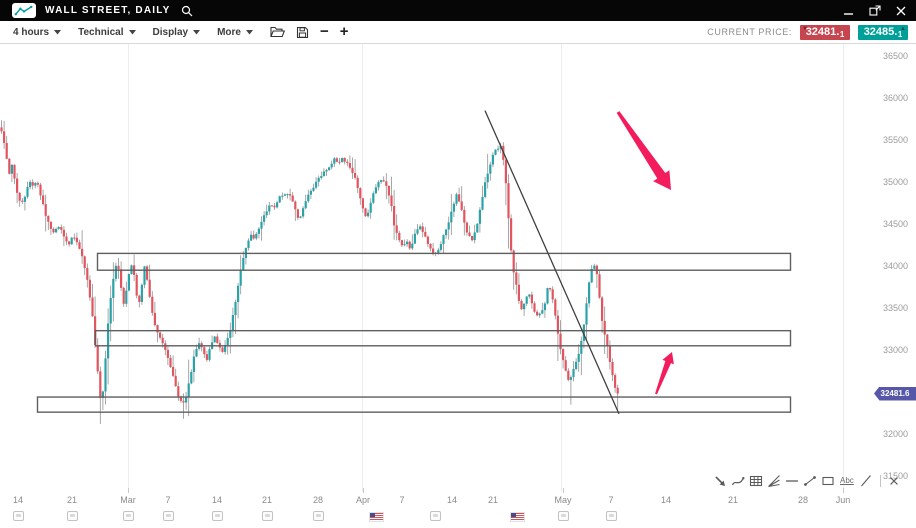 The image size is (916, 528). I want to click on buy-price-badge: 32485. 1 ▲, so click(883, 32).